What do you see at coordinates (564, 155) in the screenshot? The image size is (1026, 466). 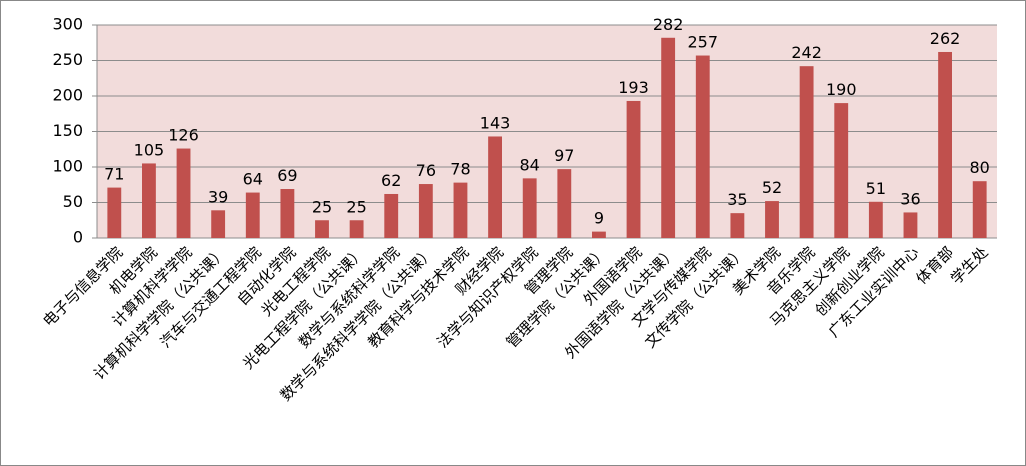 I see `data-label: 97` at bounding box center [564, 155].